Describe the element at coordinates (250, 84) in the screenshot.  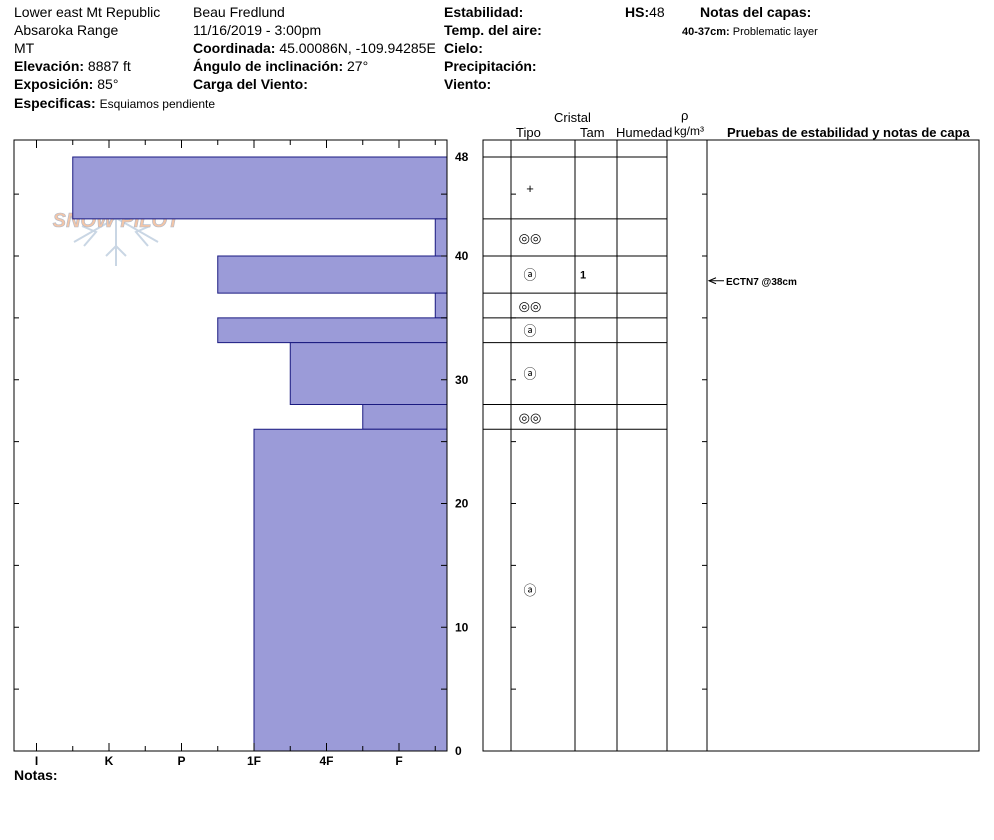
I see `wind-load-label: Carga del Viento:` at that location.